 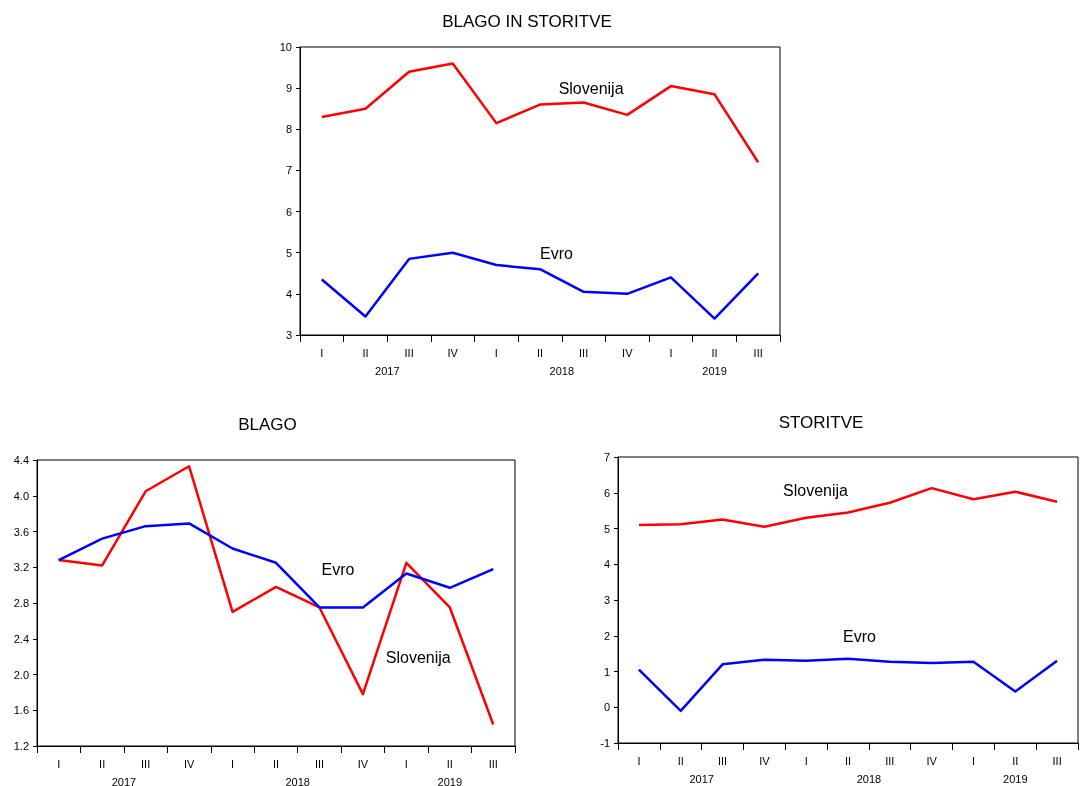 I want to click on chart-title: BLAGO IN STORITVE, so click(x=527, y=21).